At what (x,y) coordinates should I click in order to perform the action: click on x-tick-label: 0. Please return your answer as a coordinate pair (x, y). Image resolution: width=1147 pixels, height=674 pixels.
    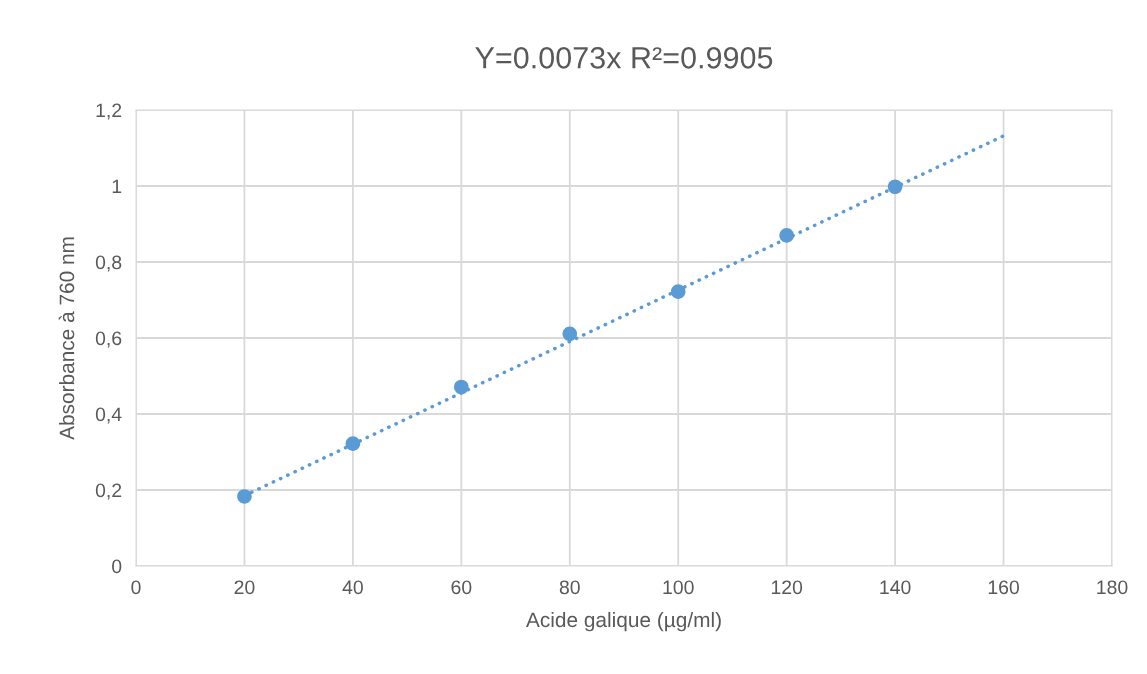
    Looking at the image, I should click on (136, 587).